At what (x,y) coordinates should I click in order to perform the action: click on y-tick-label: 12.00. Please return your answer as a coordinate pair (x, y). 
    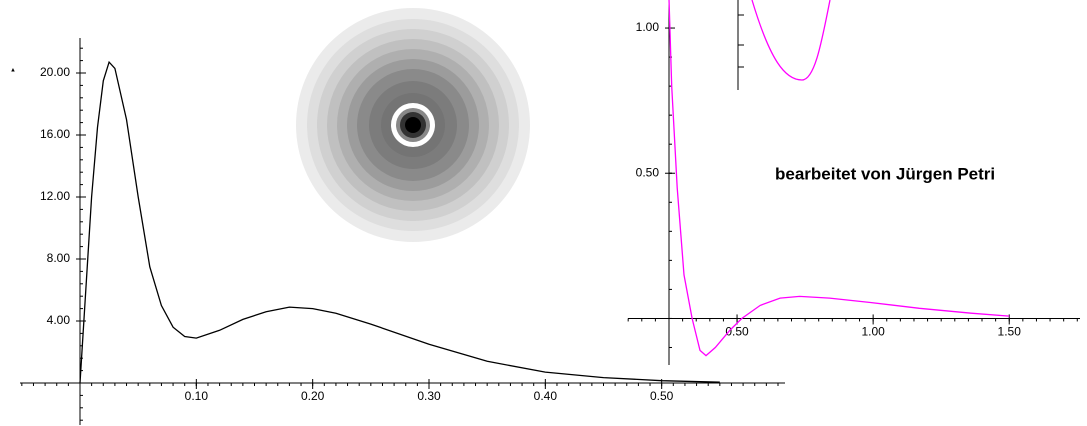
    Looking at the image, I should click on (55, 196).